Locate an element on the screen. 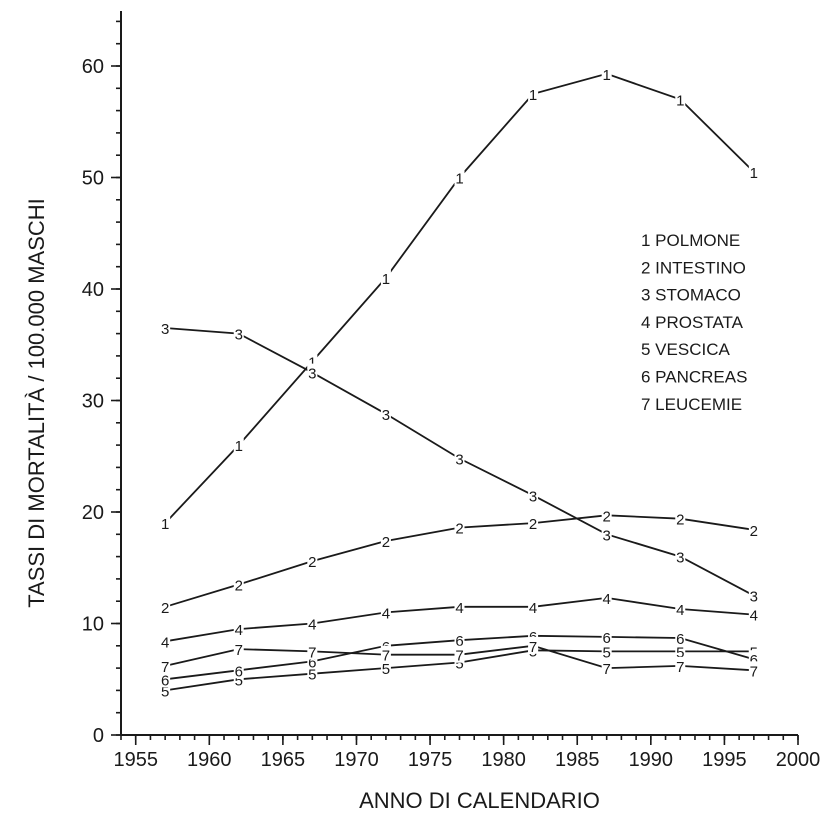  legend-entry-3: 3 STOMACO is located at coordinates (691, 295).